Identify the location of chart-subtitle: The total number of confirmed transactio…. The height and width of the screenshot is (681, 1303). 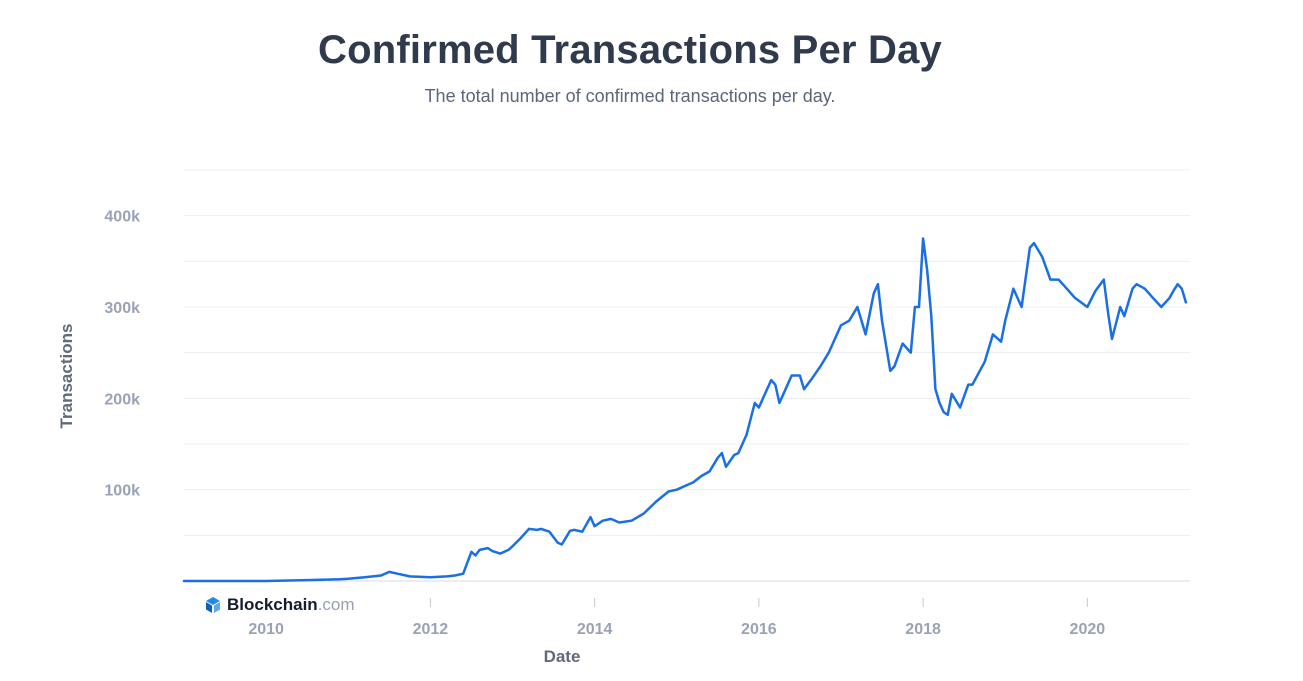
(630, 96).